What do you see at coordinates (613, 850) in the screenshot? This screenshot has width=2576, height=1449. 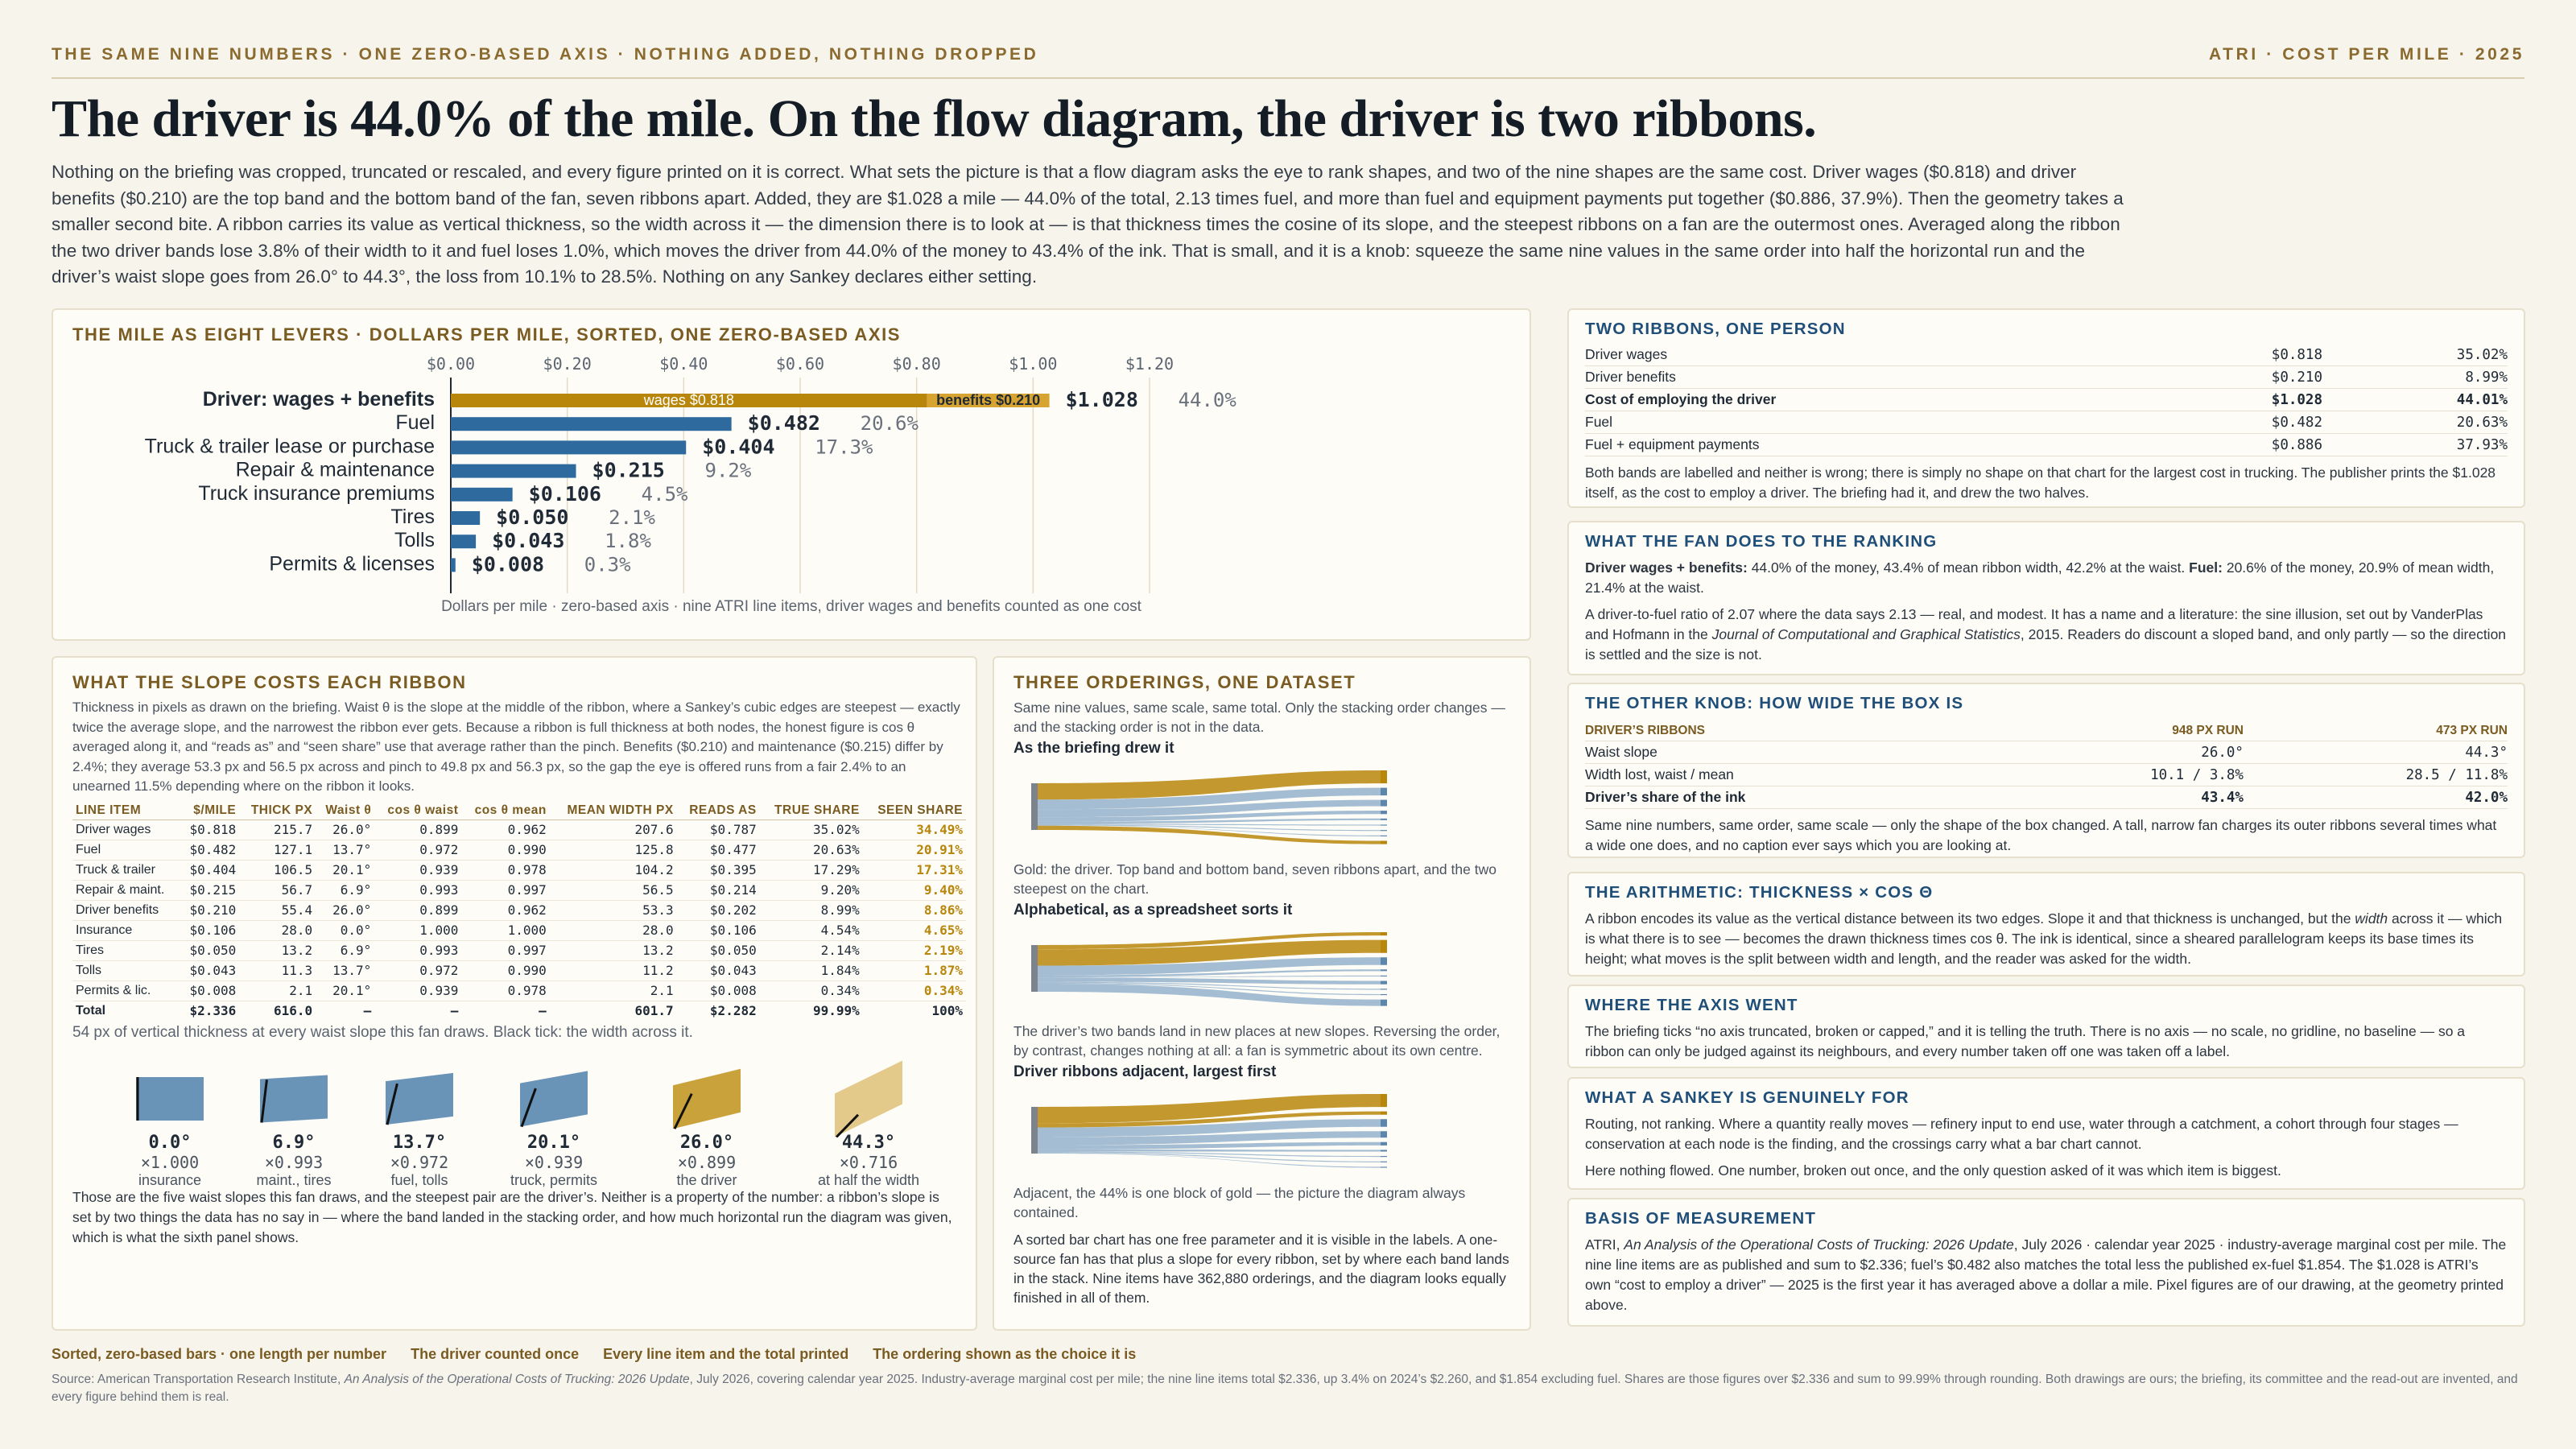 I see `slope-cell: 125.8` at bounding box center [613, 850].